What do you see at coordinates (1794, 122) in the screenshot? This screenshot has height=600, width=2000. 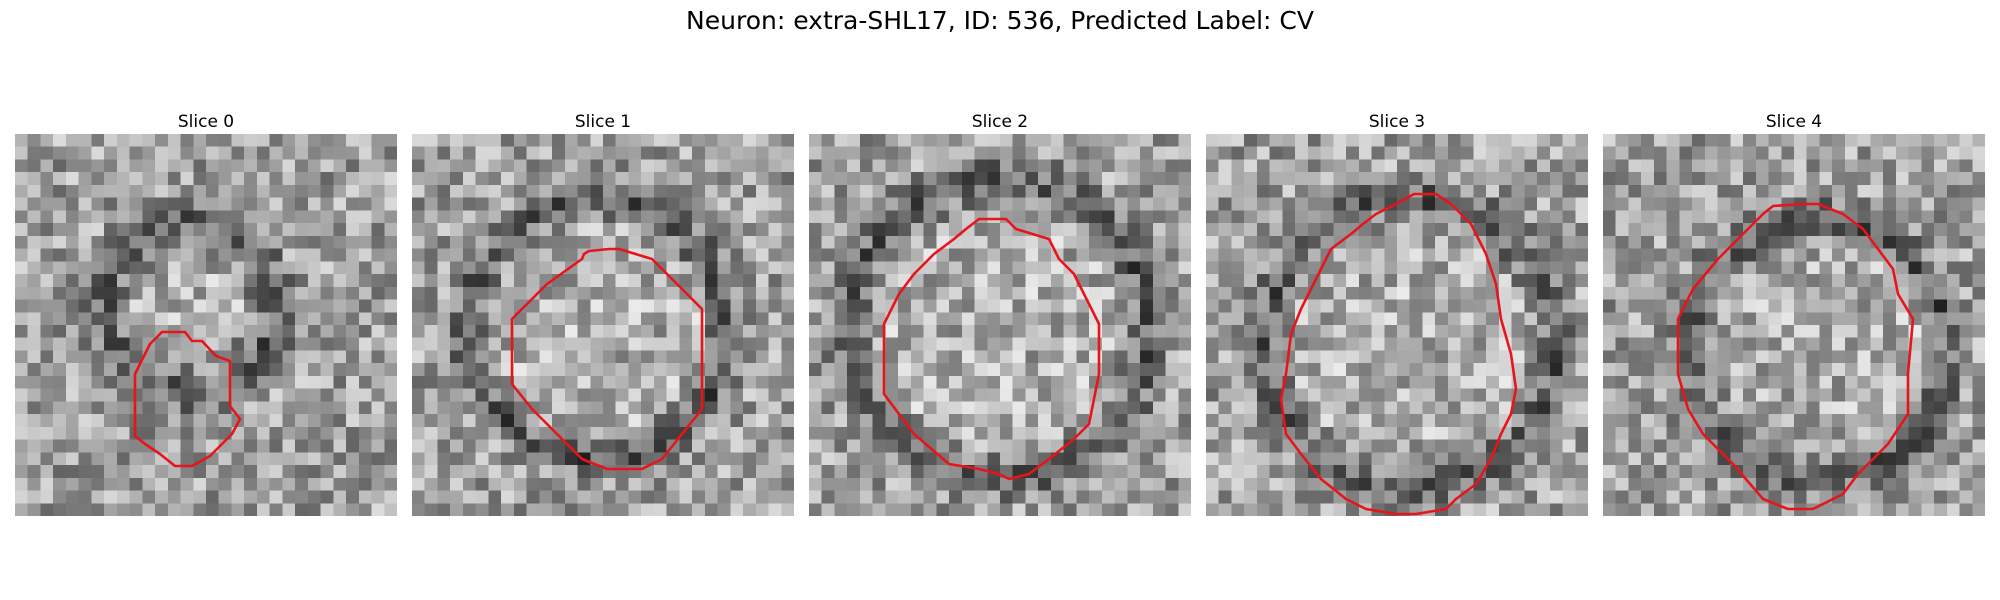 I see `slice-title: Slice 4` at bounding box center [1794, 122].